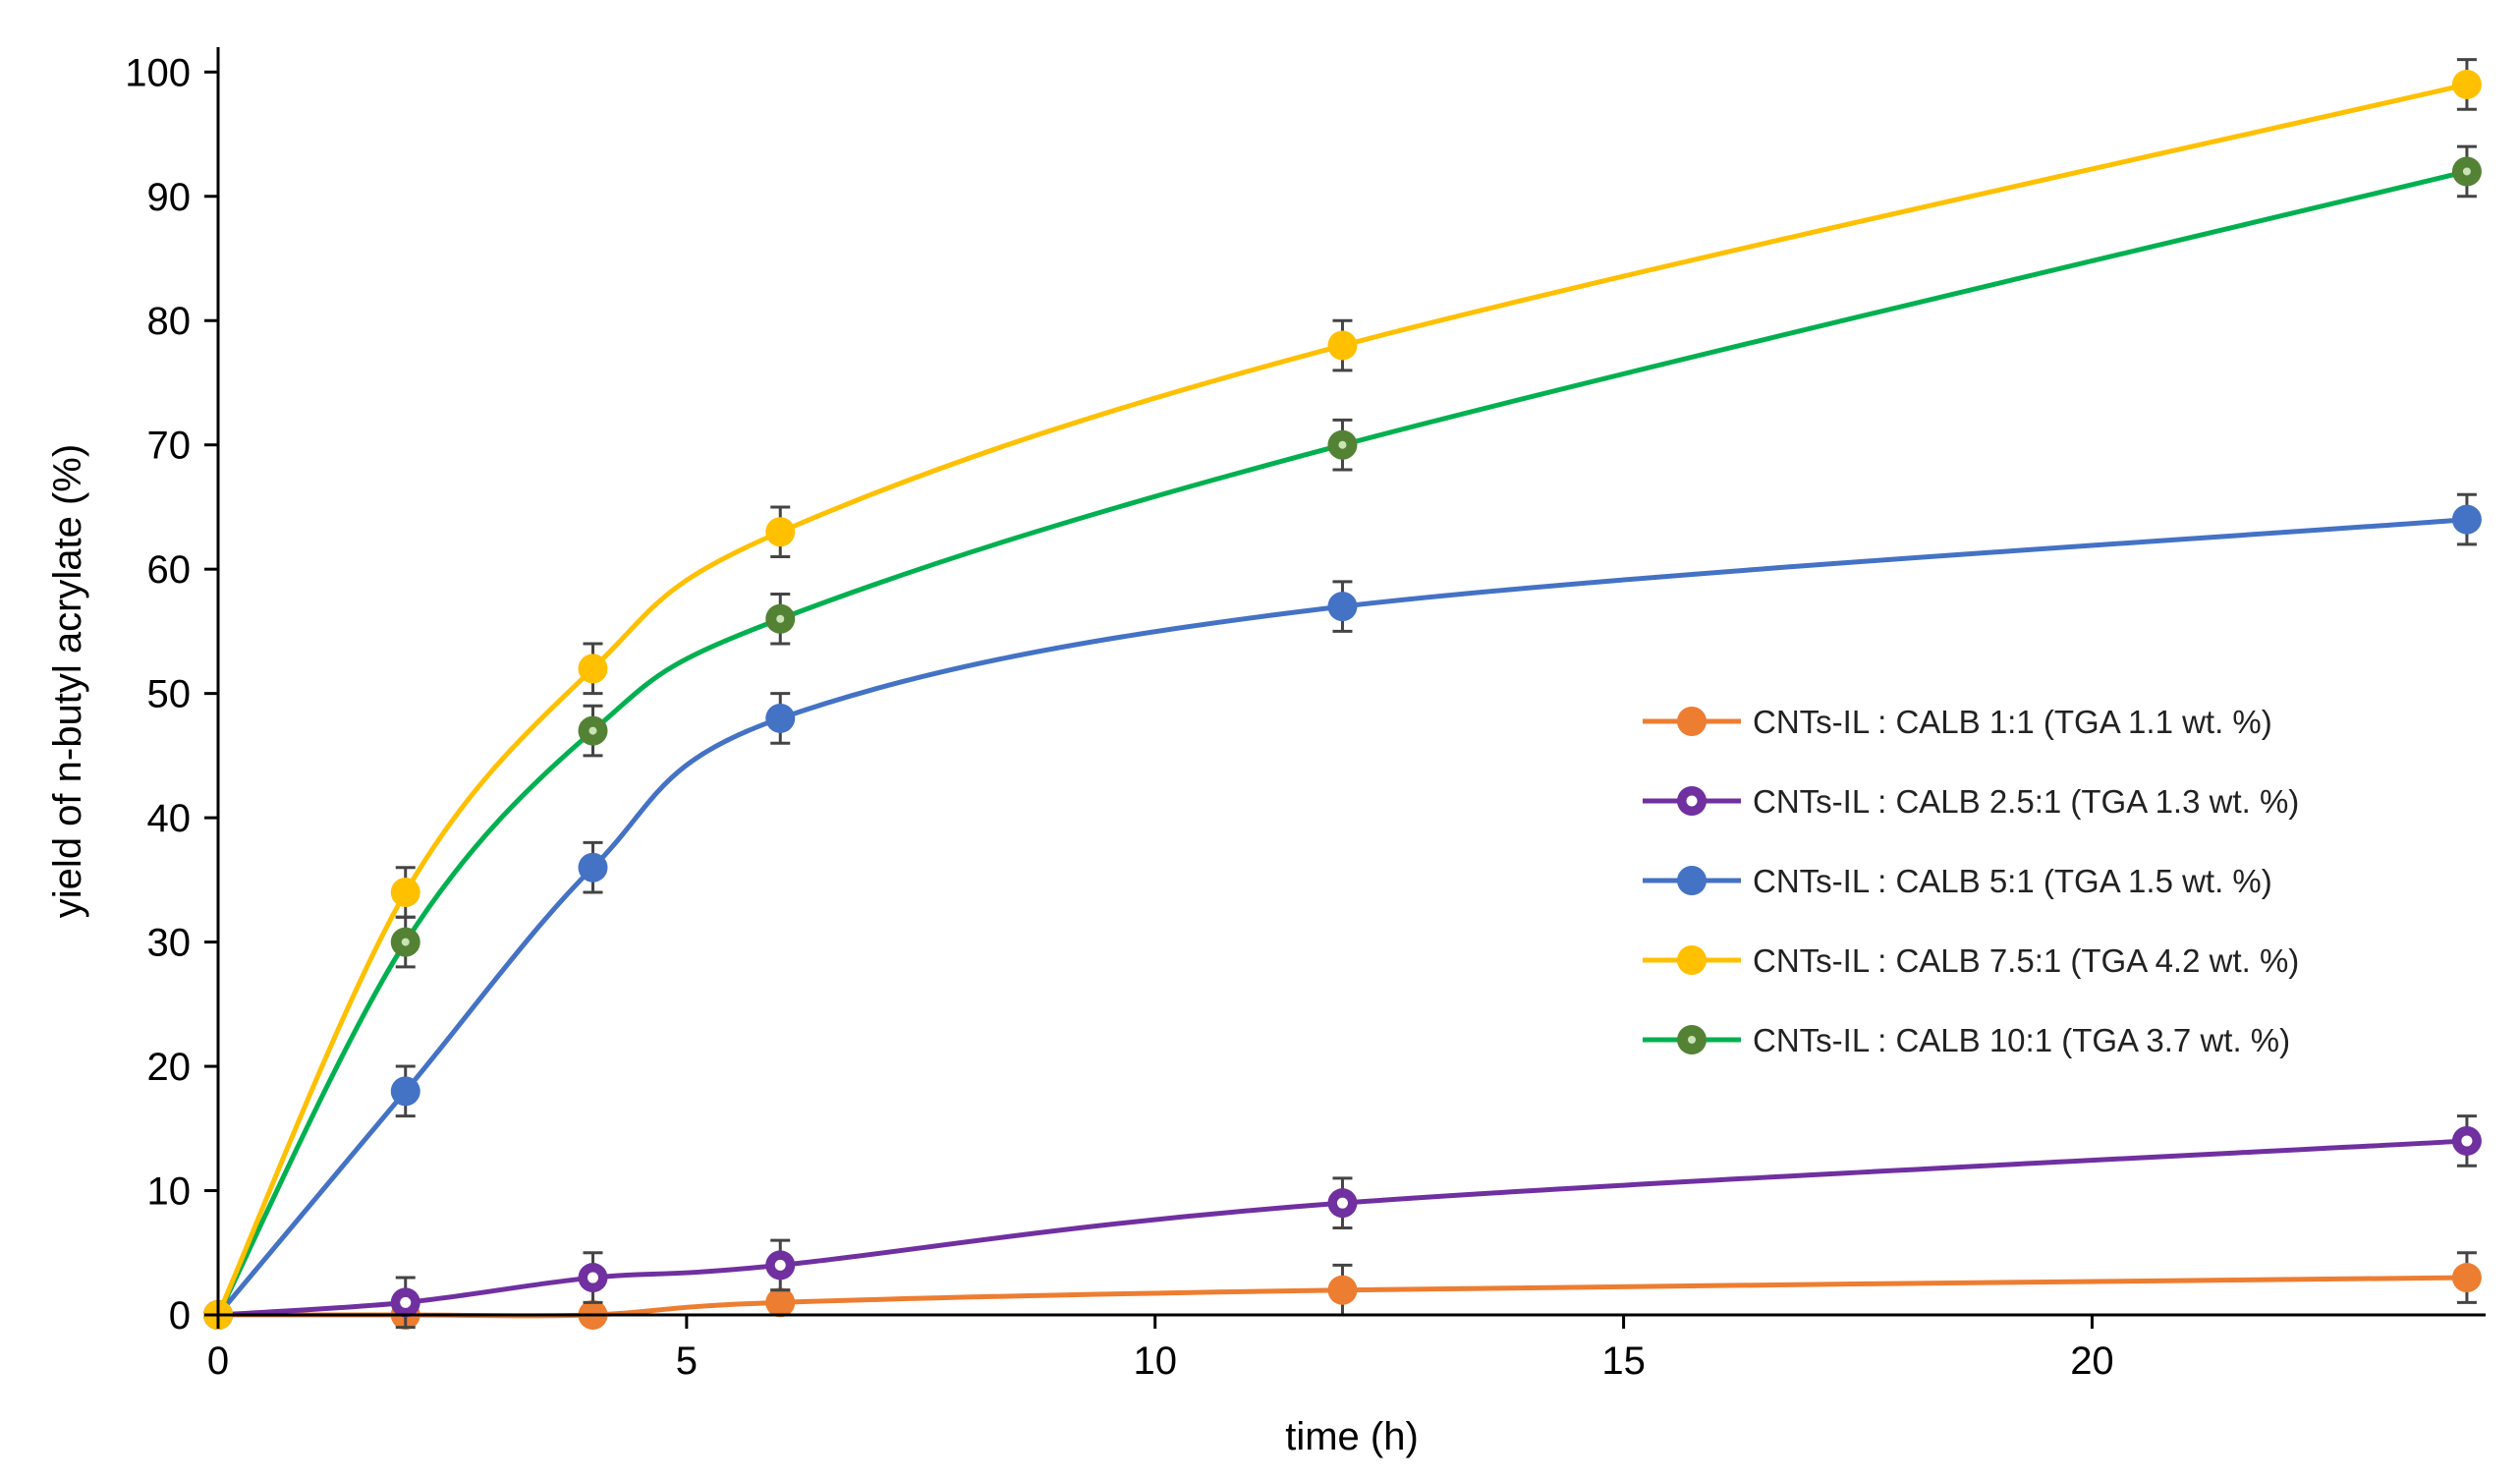 Image resolution: width=2520 pixels, height=1481 pixels. Describe the element at coordinates (1155, 1361) in the screenshot. I see `x-tick-label: 10` at that location.